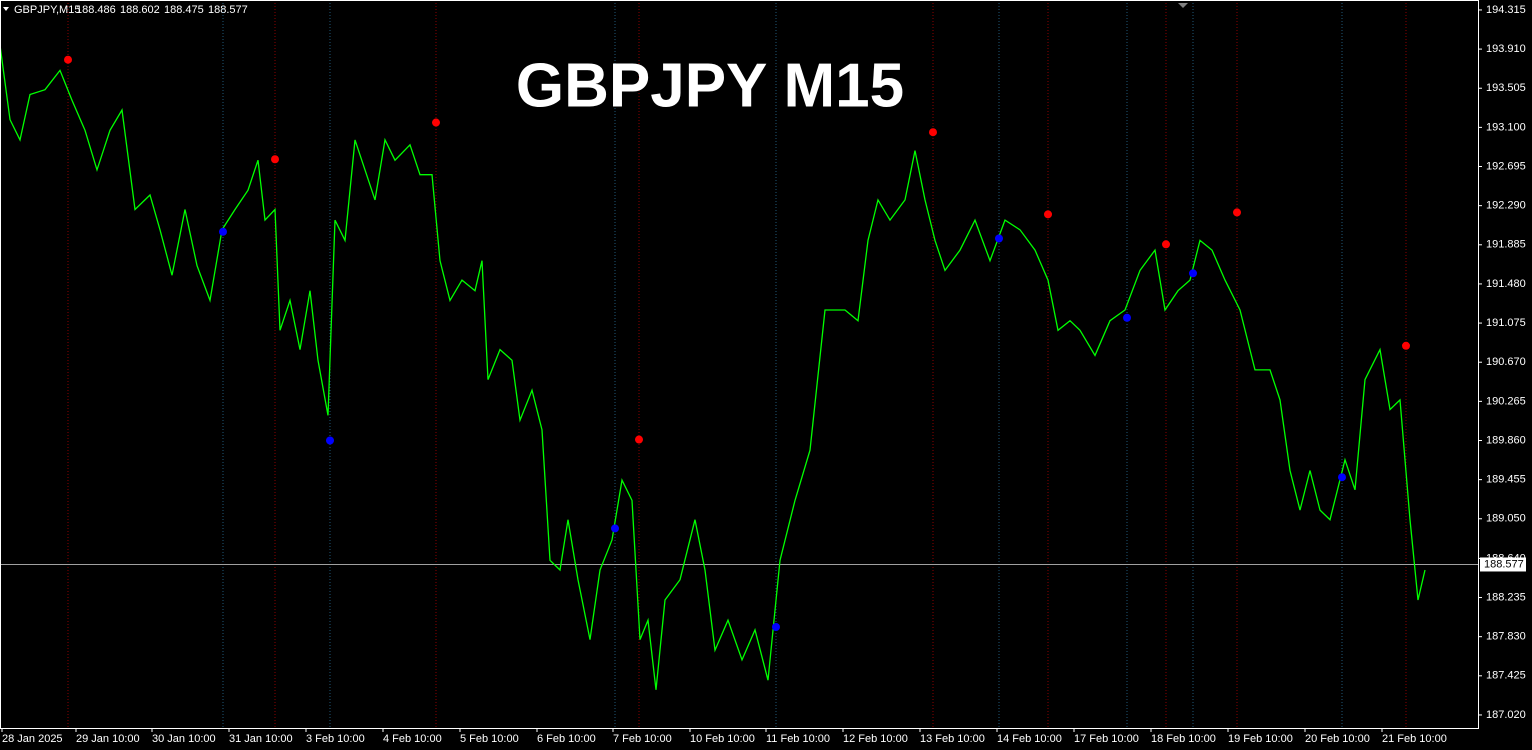  Describe the element at coordinates (32, 739) in the screenshot. I see `x-tick-label: 28 Jan 2025` at that location.